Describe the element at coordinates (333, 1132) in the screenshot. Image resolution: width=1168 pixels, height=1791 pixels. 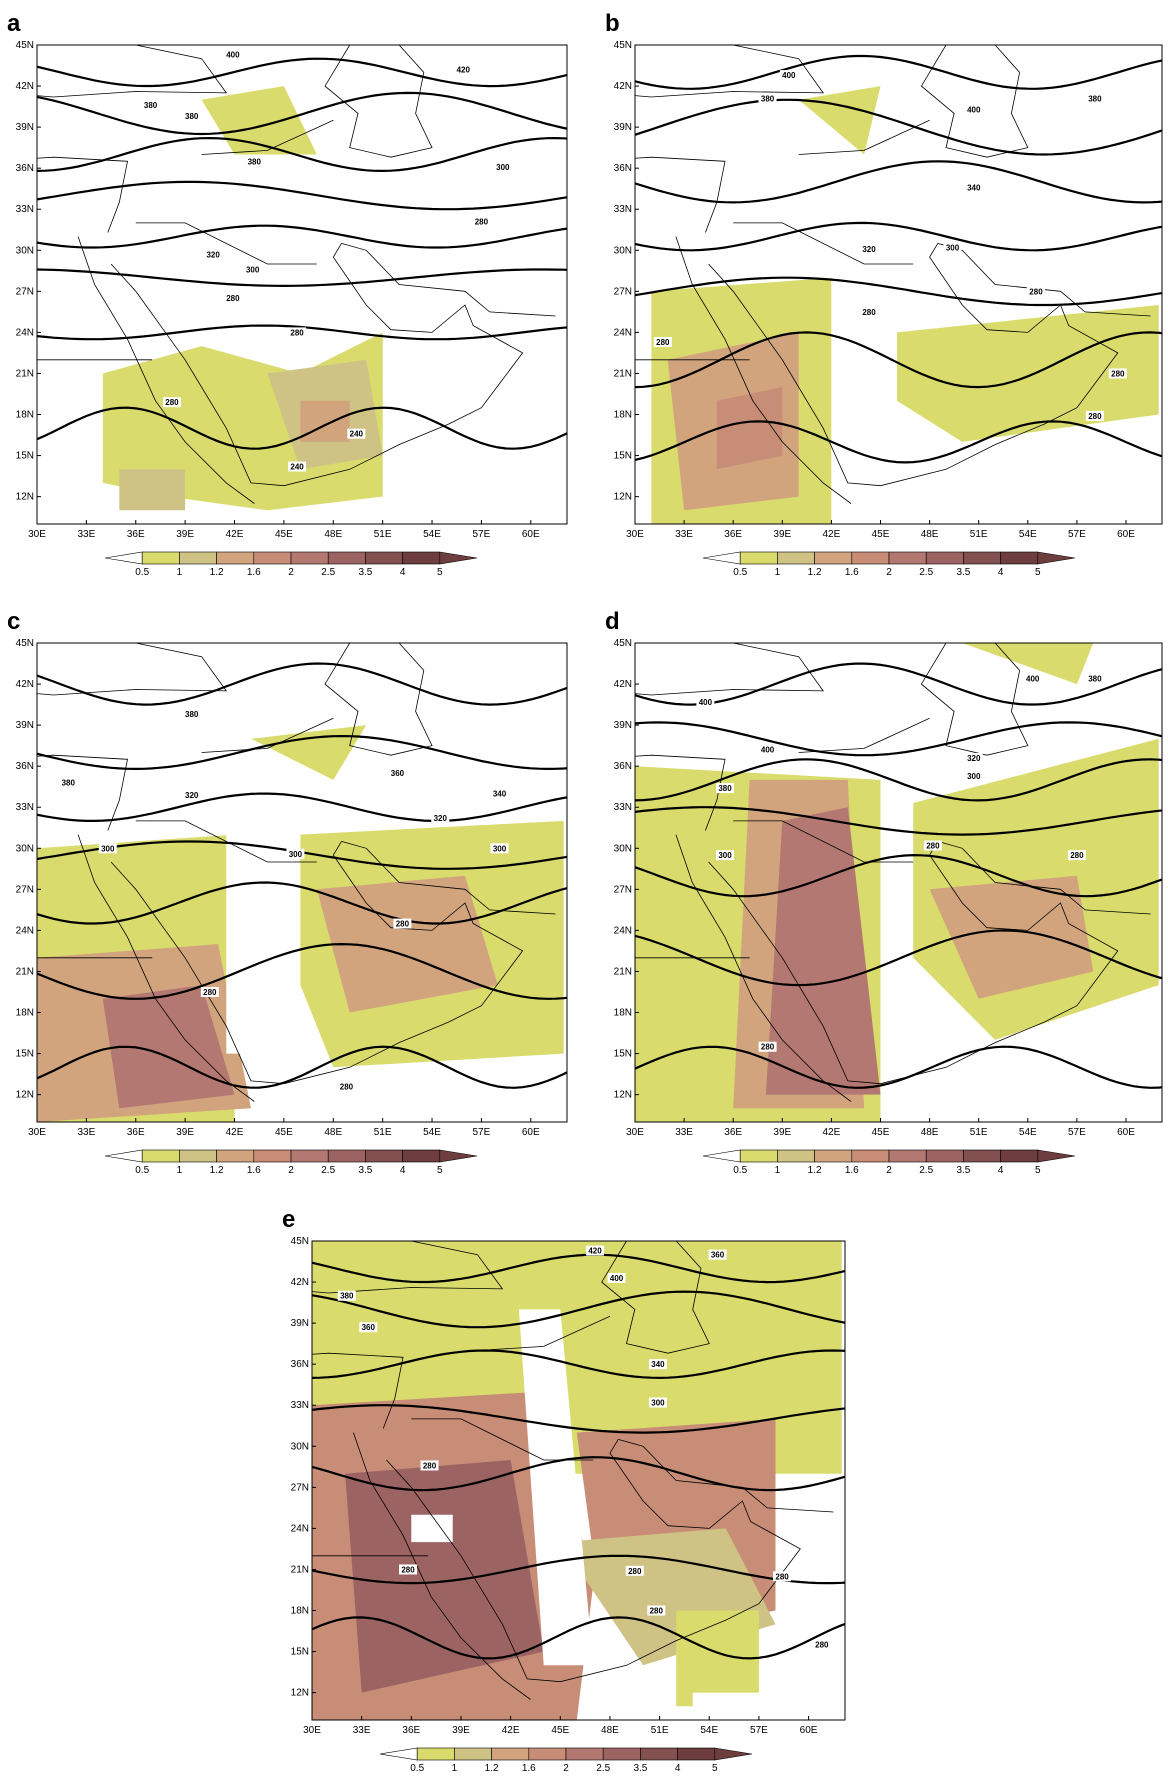
I see `lon-tick-label: 48E` at that location.